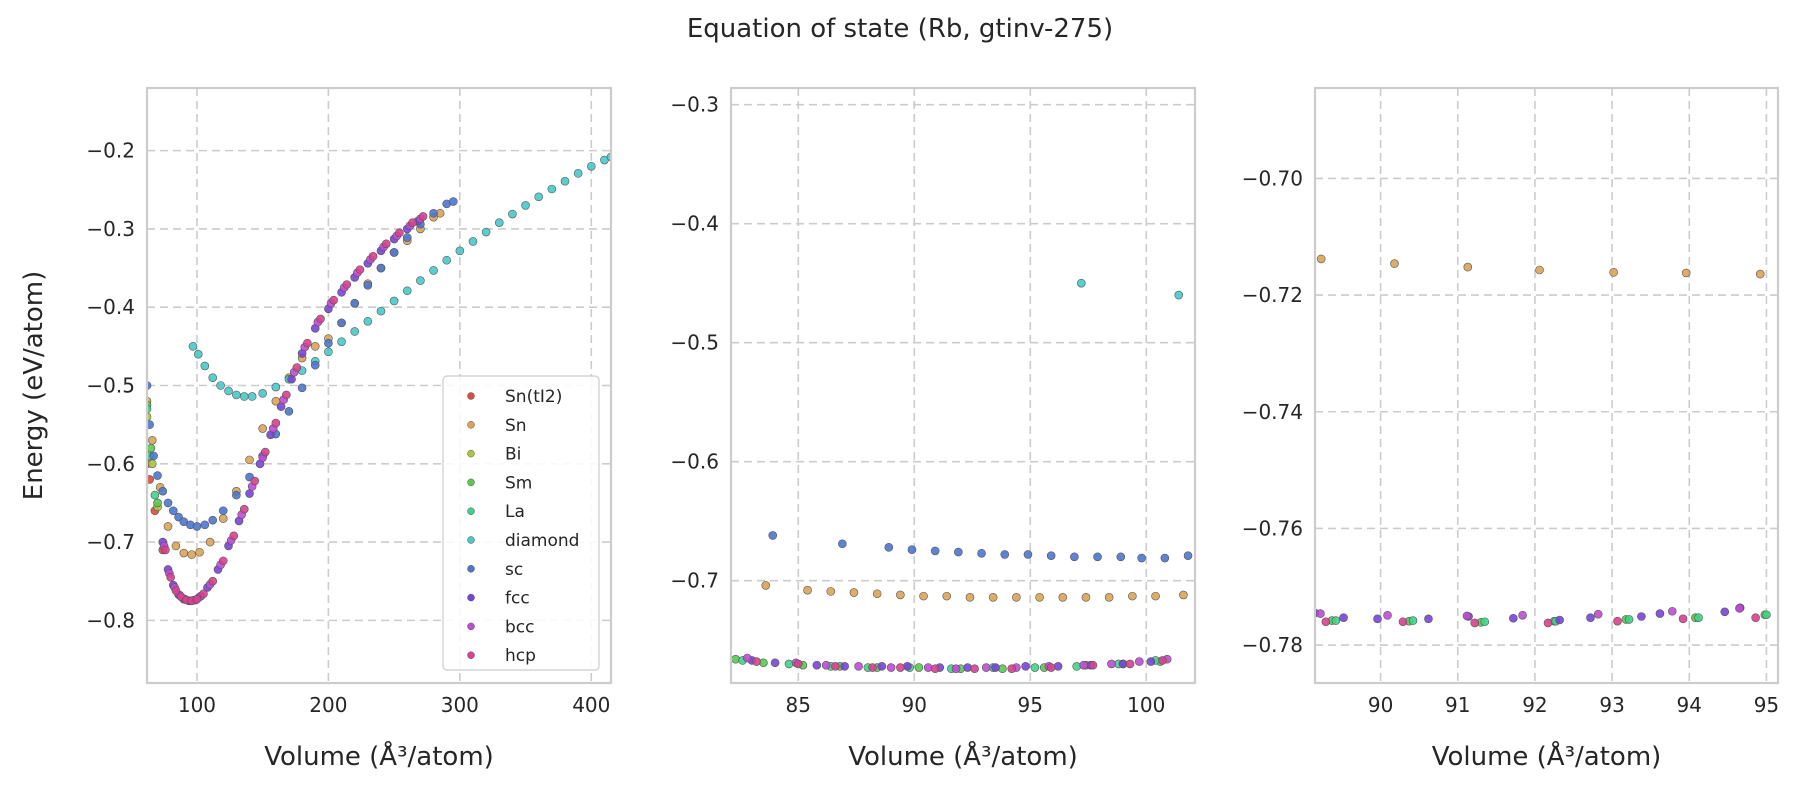 The width and height of the screenshot is (1800, 800). What do you see at coordinates (516, 426) in the screenshot?
I see `legend-label: Sn` at bounding box center [516, 426].